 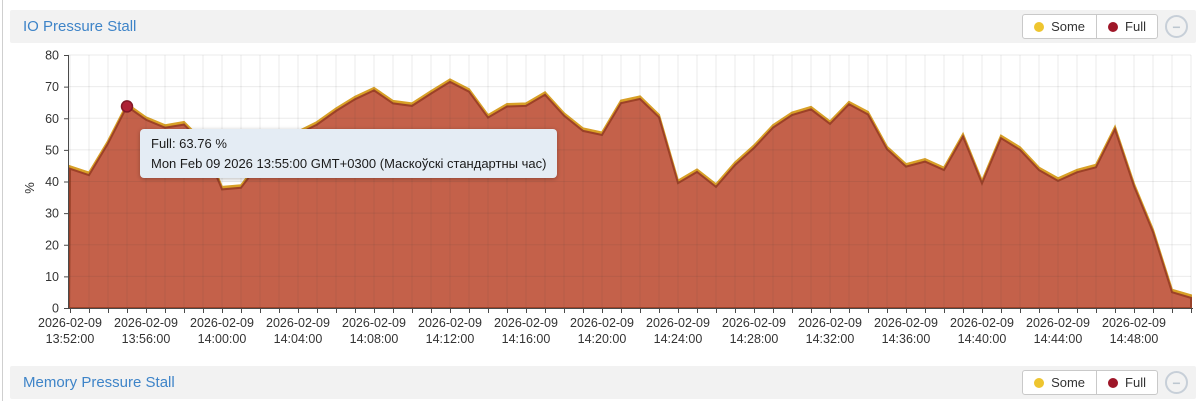 I want to click on y-tick-label: 50, so click(x=52, y=150).